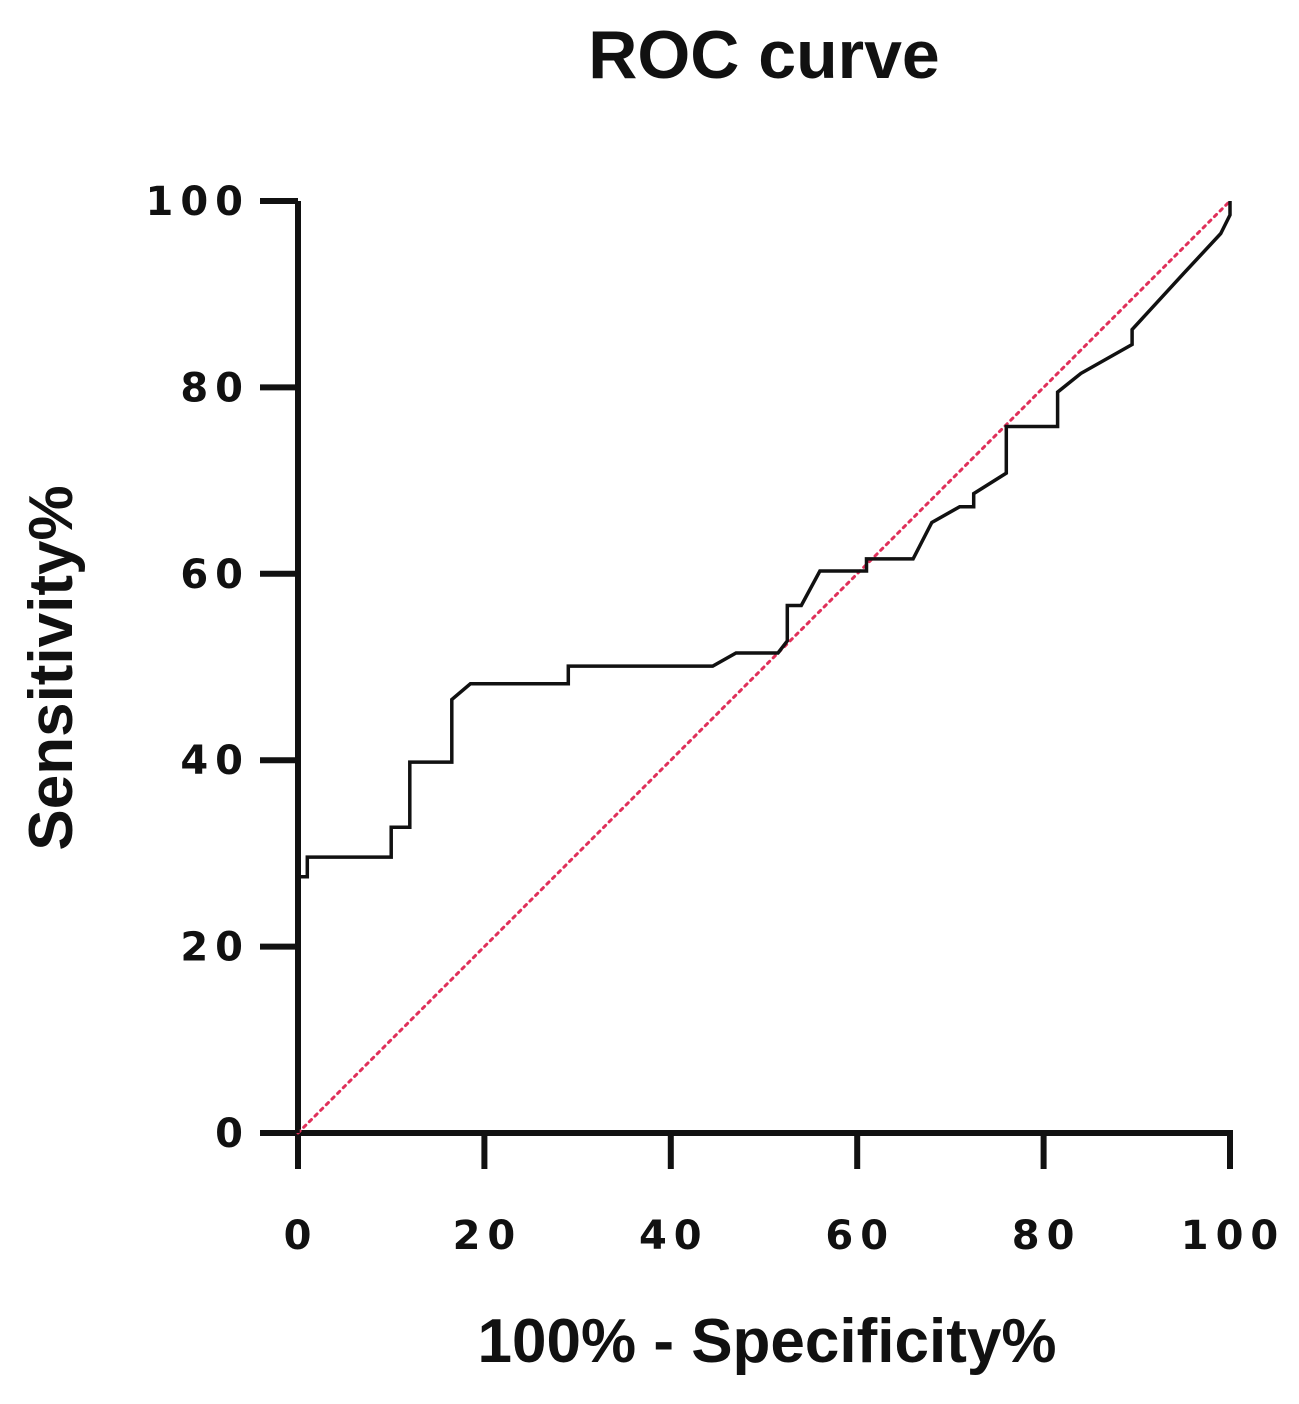  Describe the element at coordinates (215, 388) in the screenshot. I see `y-tick-label: 80` at that location.